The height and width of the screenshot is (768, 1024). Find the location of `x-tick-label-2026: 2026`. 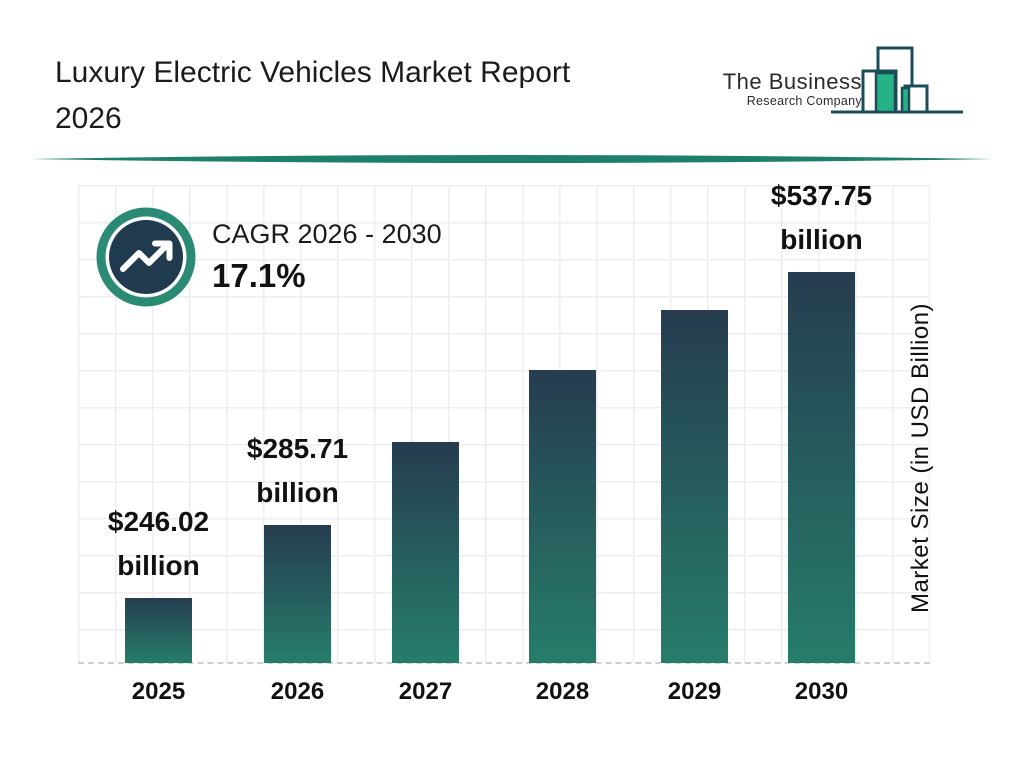

x-tick-label-2026: 2026 is located at coordinates (297, 691).